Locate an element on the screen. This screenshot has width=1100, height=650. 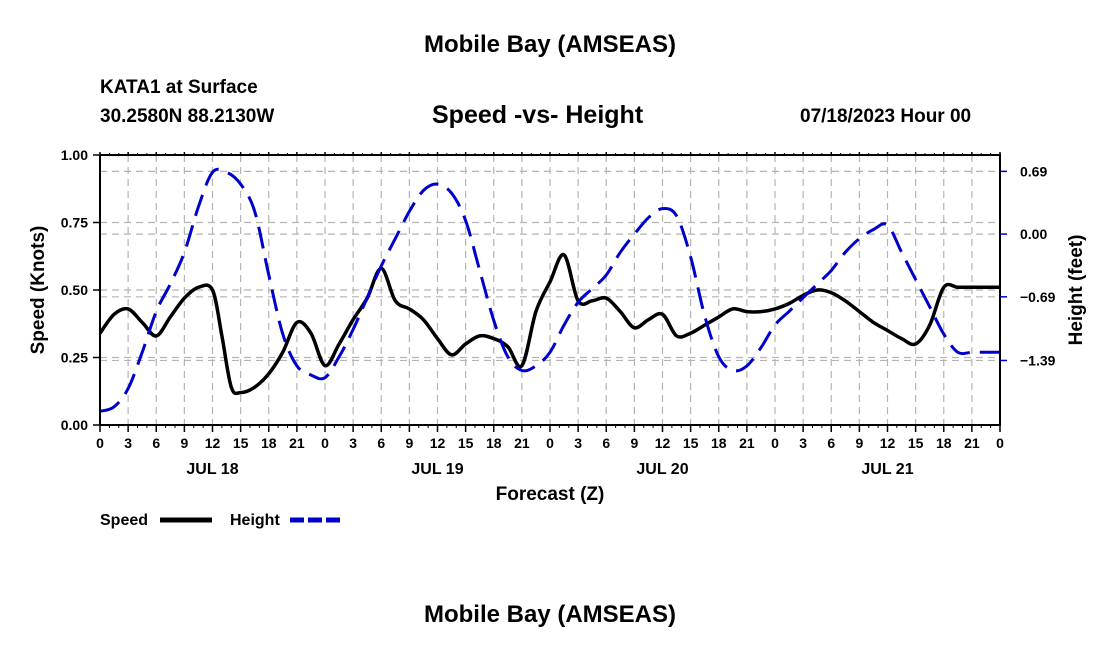
y-left-tick-label: 0.75 is located at coordinates (74, 223).